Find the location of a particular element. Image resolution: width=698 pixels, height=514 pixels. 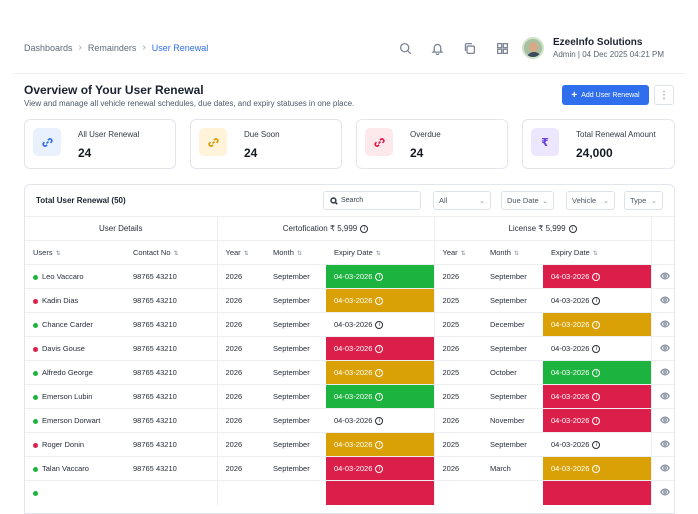

breadcrumb: Dashboards › Remainders › User Renewal is located at coordinates (116, 47).